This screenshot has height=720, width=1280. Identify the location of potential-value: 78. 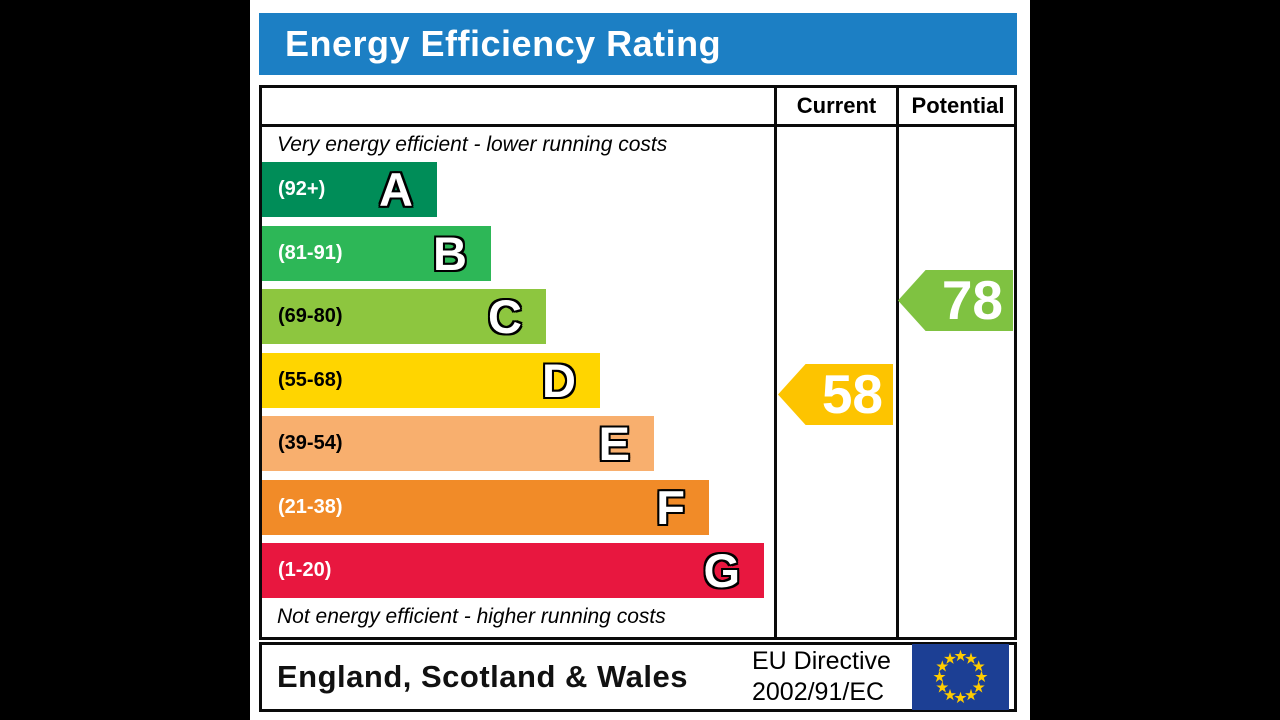
(972, 300).